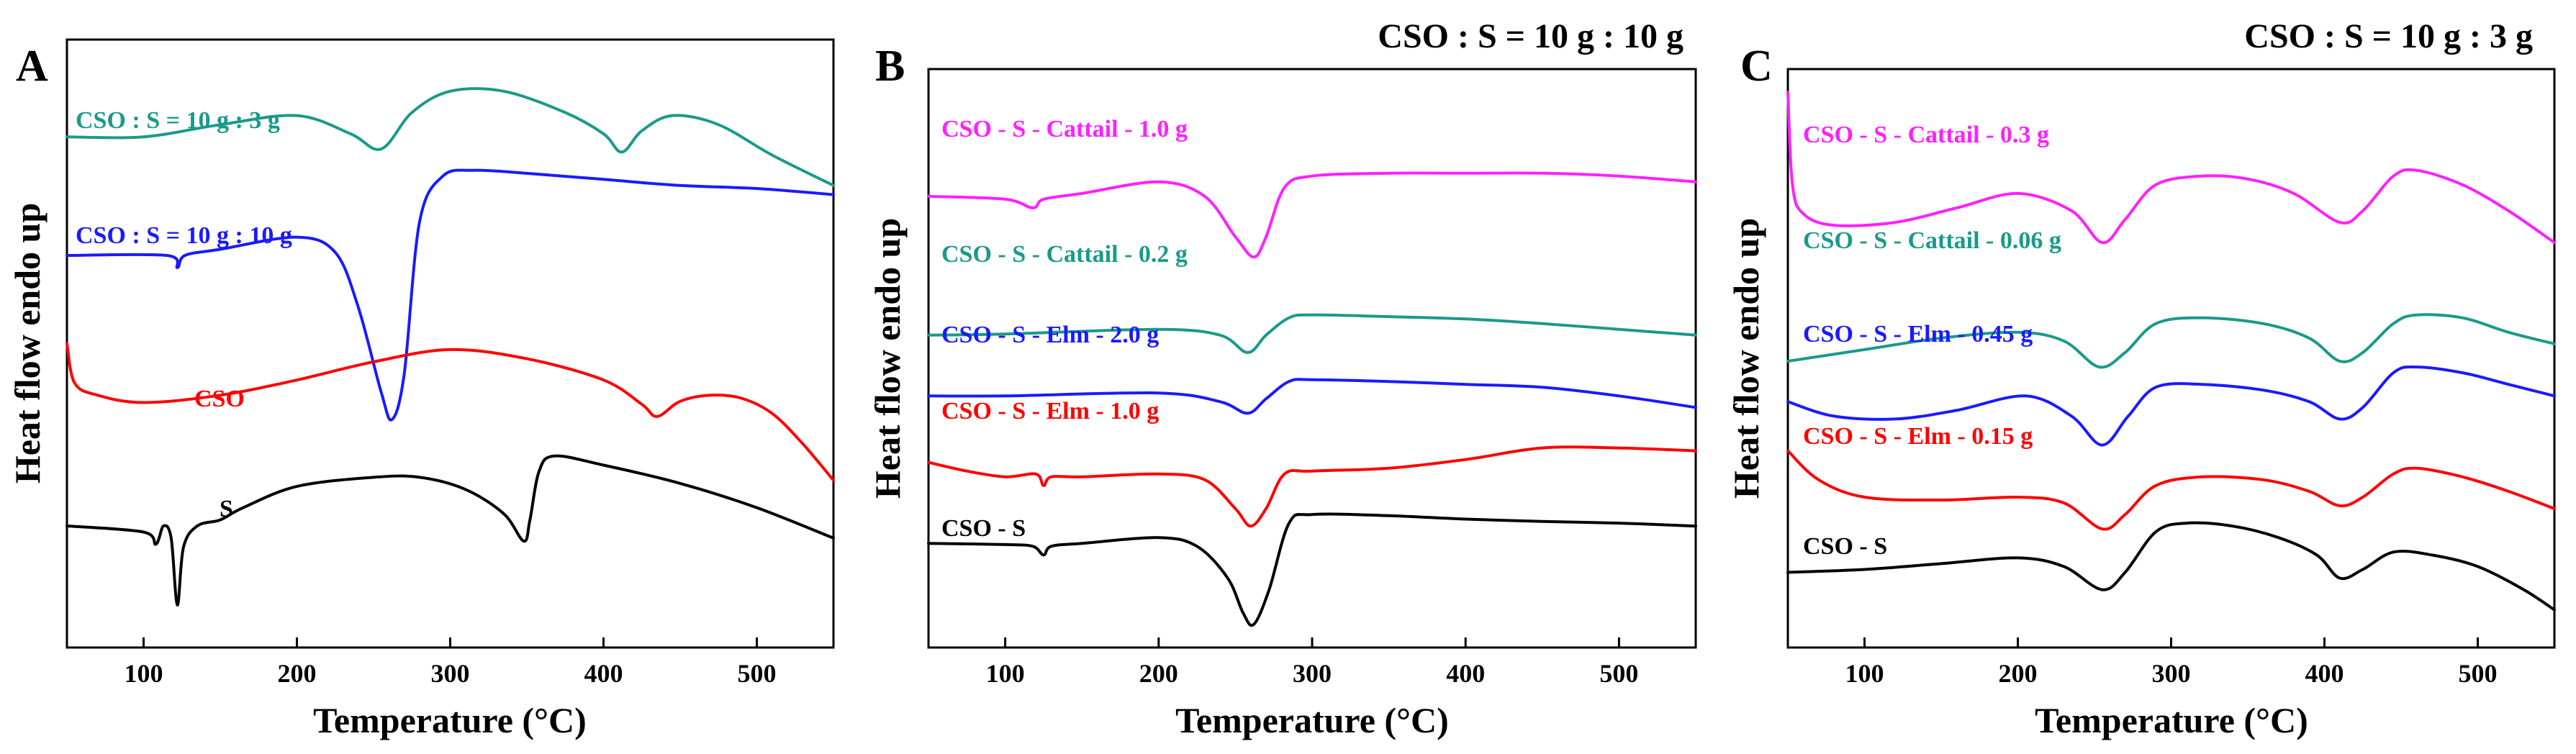 This screenshot has height=754, width=2576. What do you see at coordinates (450, 295) in the screenshot?
I see `panel-a-series-line-cso-s-10-g-10-g` at bounding box center [450, 295].